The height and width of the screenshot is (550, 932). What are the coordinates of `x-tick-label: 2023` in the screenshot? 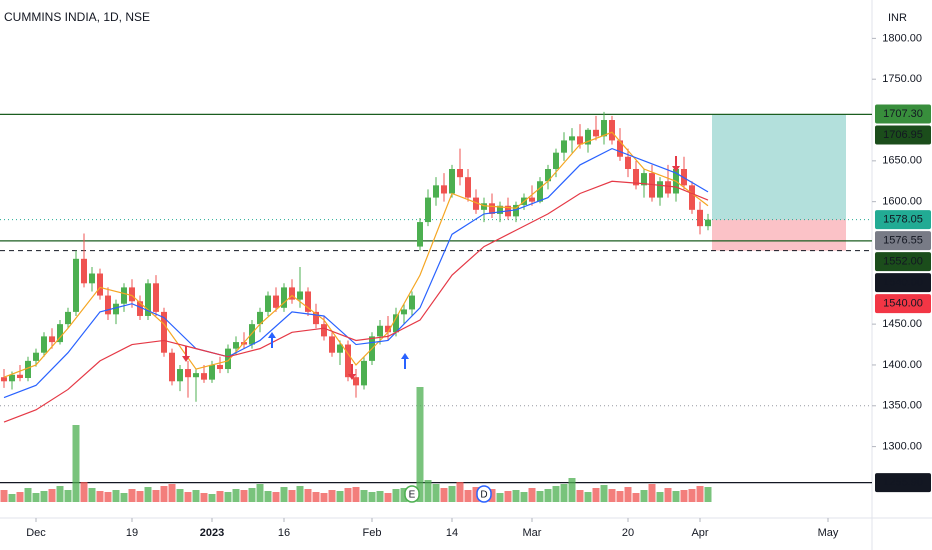 It's located at (212, 533).